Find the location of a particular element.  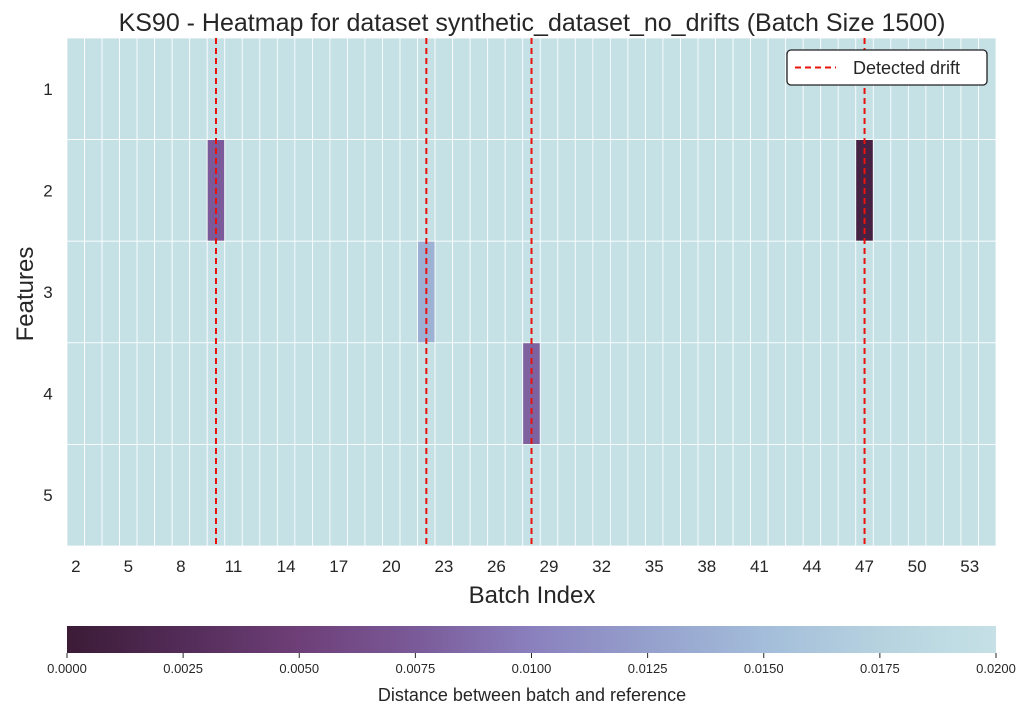

colorbar-tick-label: 0.0125 is located at coordinates (648, 668).